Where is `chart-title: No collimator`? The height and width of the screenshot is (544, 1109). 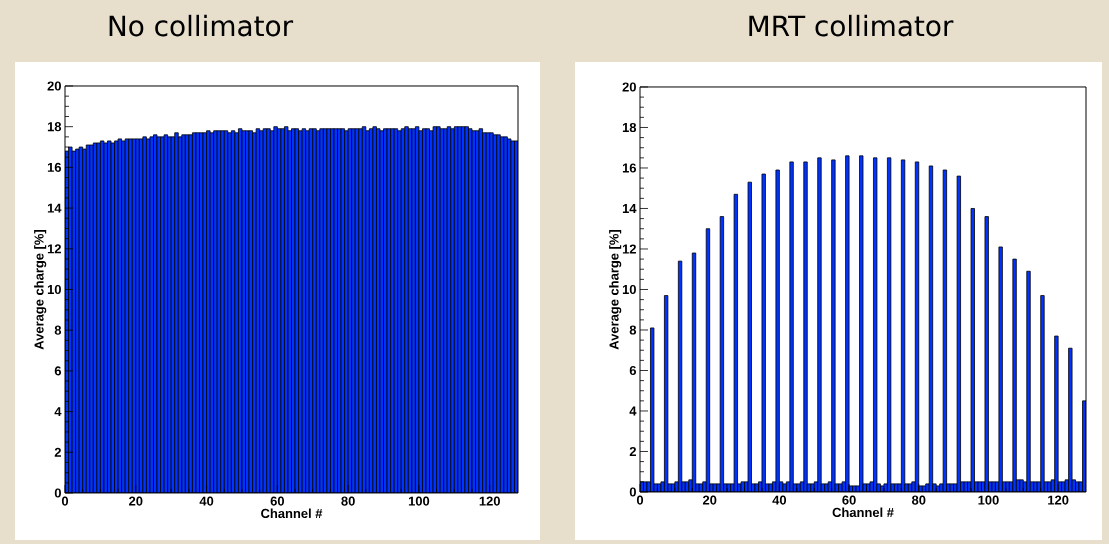 chart-title: No collimator is located at coordinates (201, 25).